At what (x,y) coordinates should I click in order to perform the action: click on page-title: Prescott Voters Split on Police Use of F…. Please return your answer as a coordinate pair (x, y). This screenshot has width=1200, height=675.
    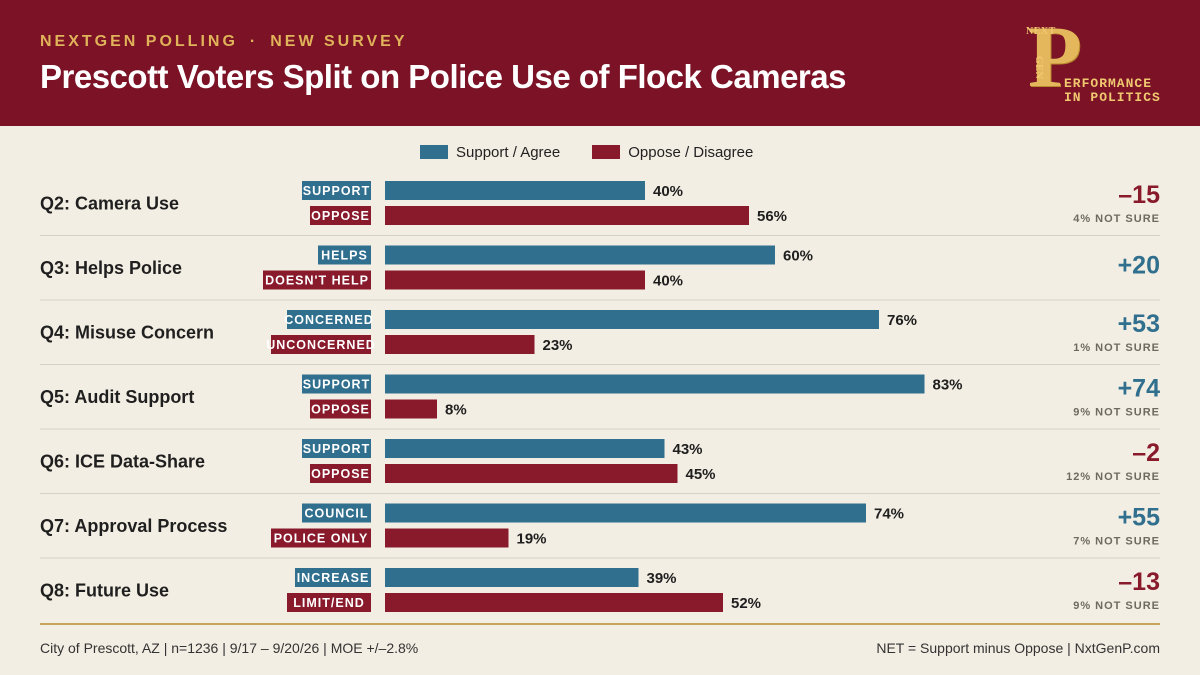
    Looking at the image, I should click on (443, 76).